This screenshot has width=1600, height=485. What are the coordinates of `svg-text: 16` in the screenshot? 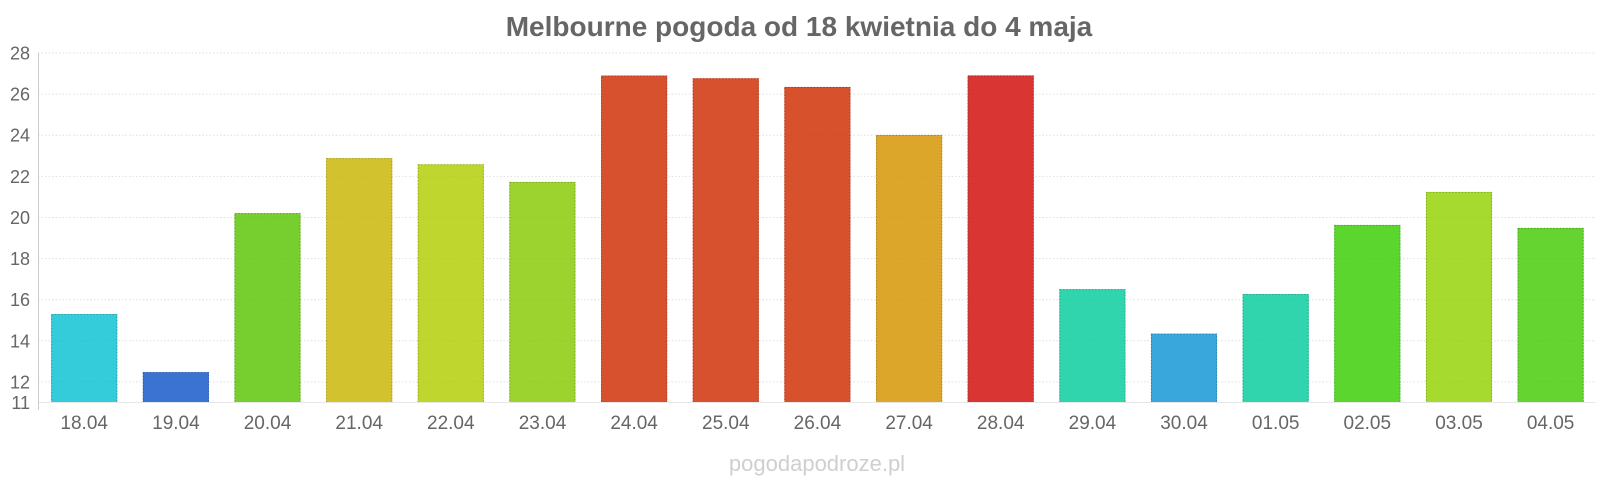 It's located at (20, 300).